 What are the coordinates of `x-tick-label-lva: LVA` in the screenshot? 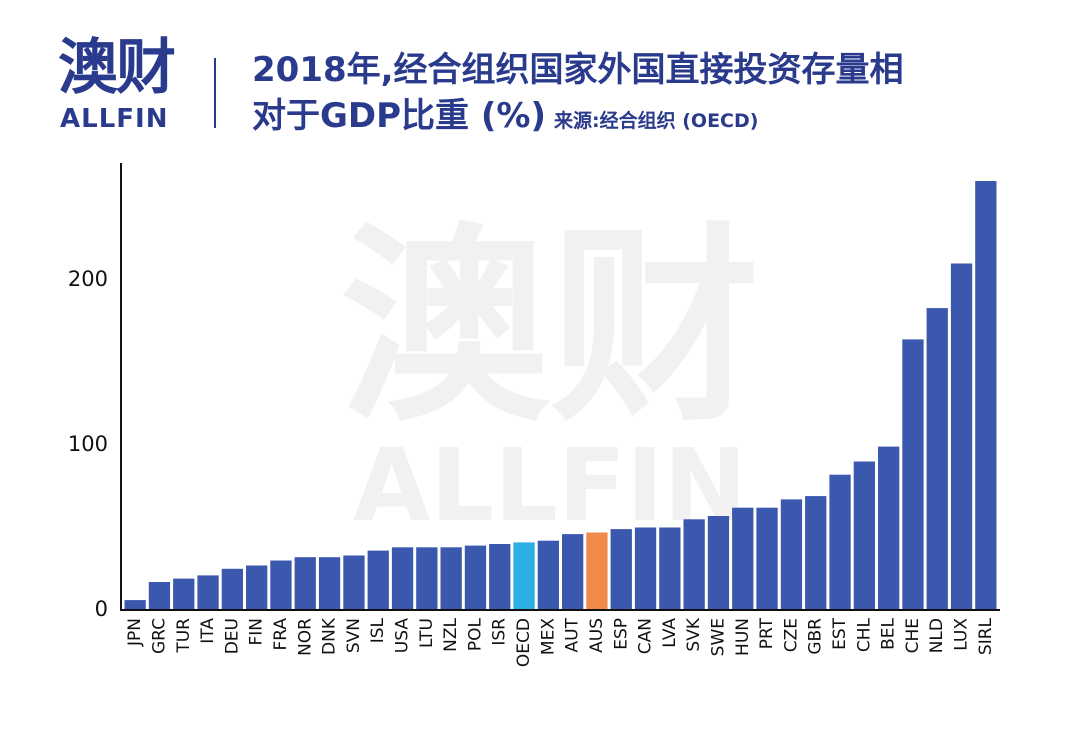 It's located at (670, 633).